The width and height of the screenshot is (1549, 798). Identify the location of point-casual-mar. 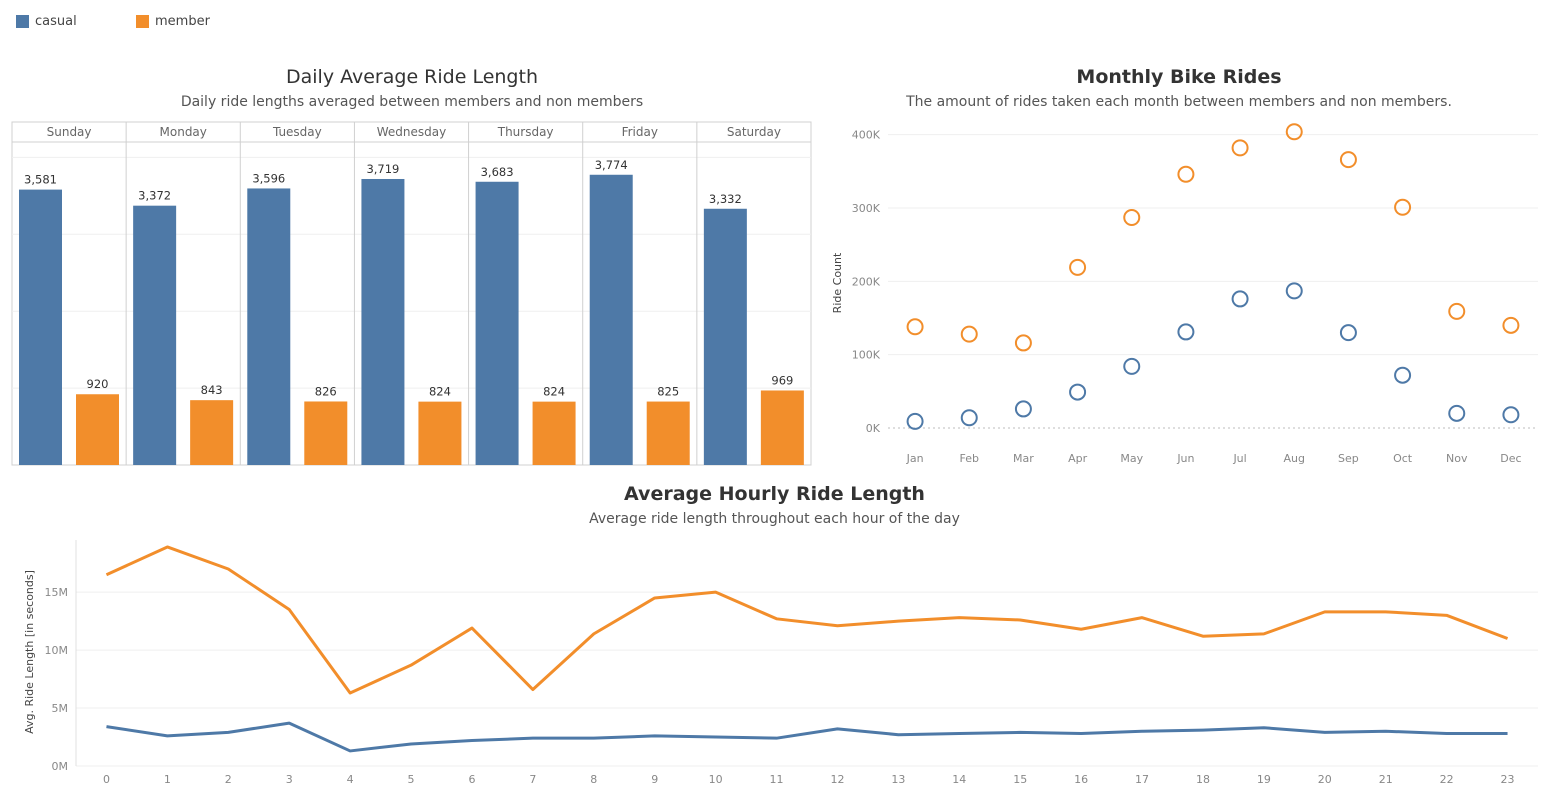
(1023, 409).